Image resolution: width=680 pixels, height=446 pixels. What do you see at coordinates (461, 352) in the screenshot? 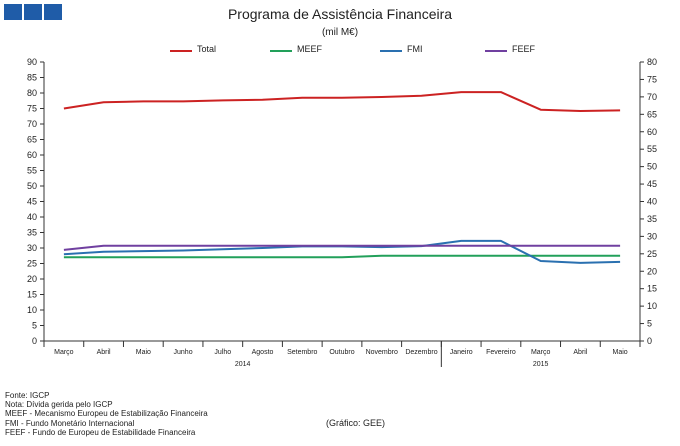
I see `x-tick-label: Janeiro` at bounding box center [461, 352].